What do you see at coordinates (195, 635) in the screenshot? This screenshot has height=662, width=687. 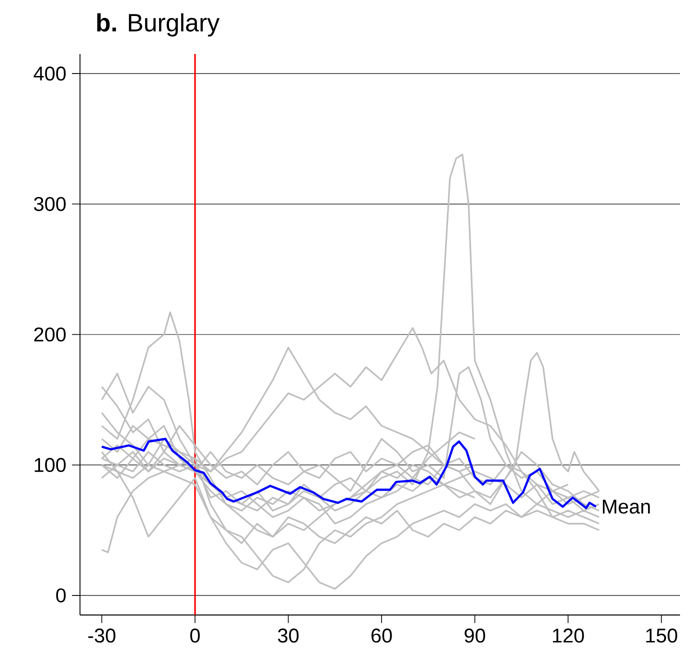 I see `x-tick-label: 0` at bounding box center [195, 635].